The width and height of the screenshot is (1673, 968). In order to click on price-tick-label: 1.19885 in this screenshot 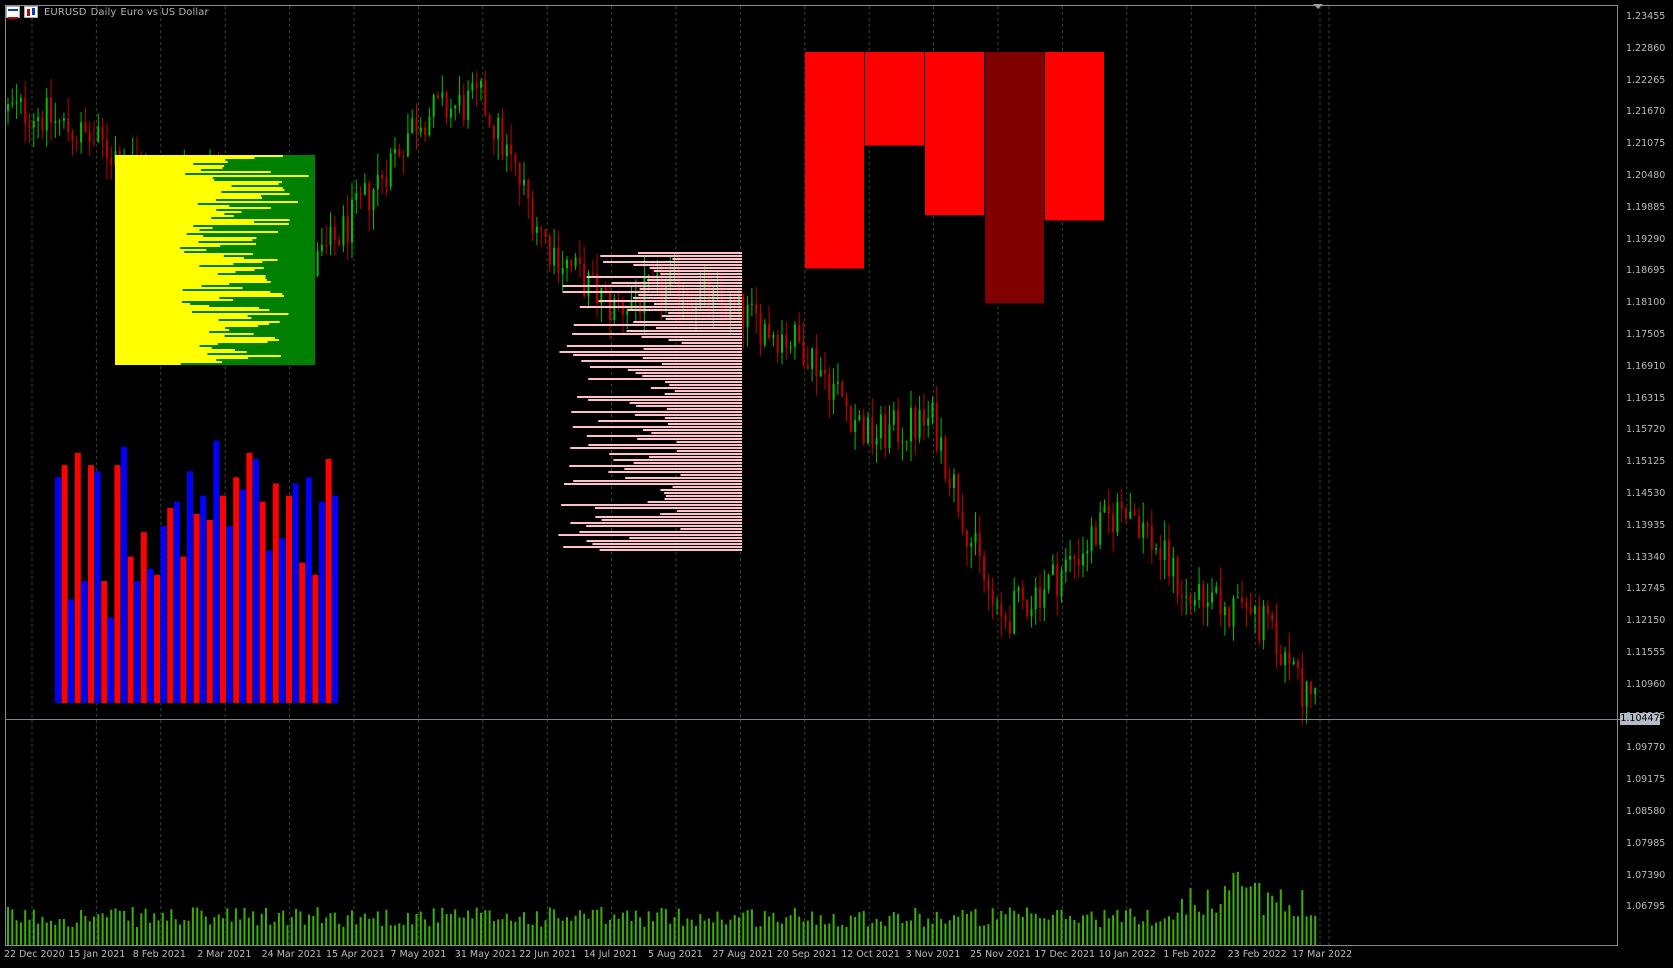, I will do `click(1646, 207)`.